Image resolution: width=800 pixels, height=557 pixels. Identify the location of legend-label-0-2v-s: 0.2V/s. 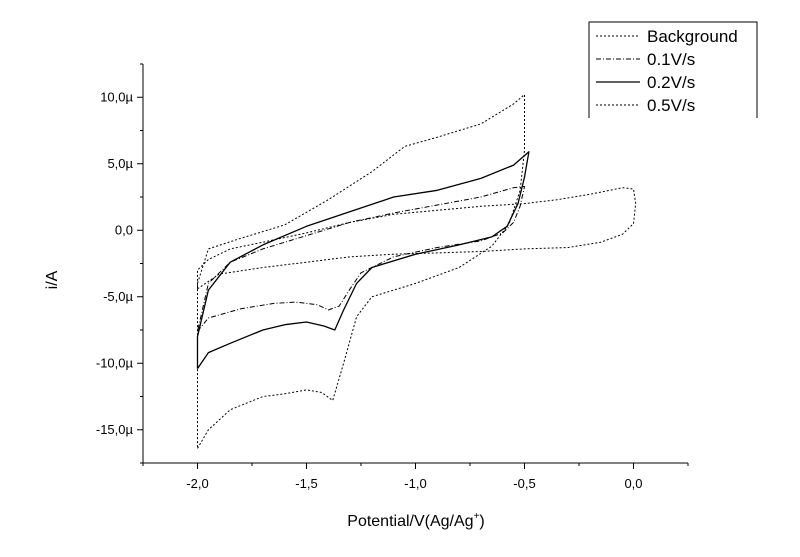
(671, 82).